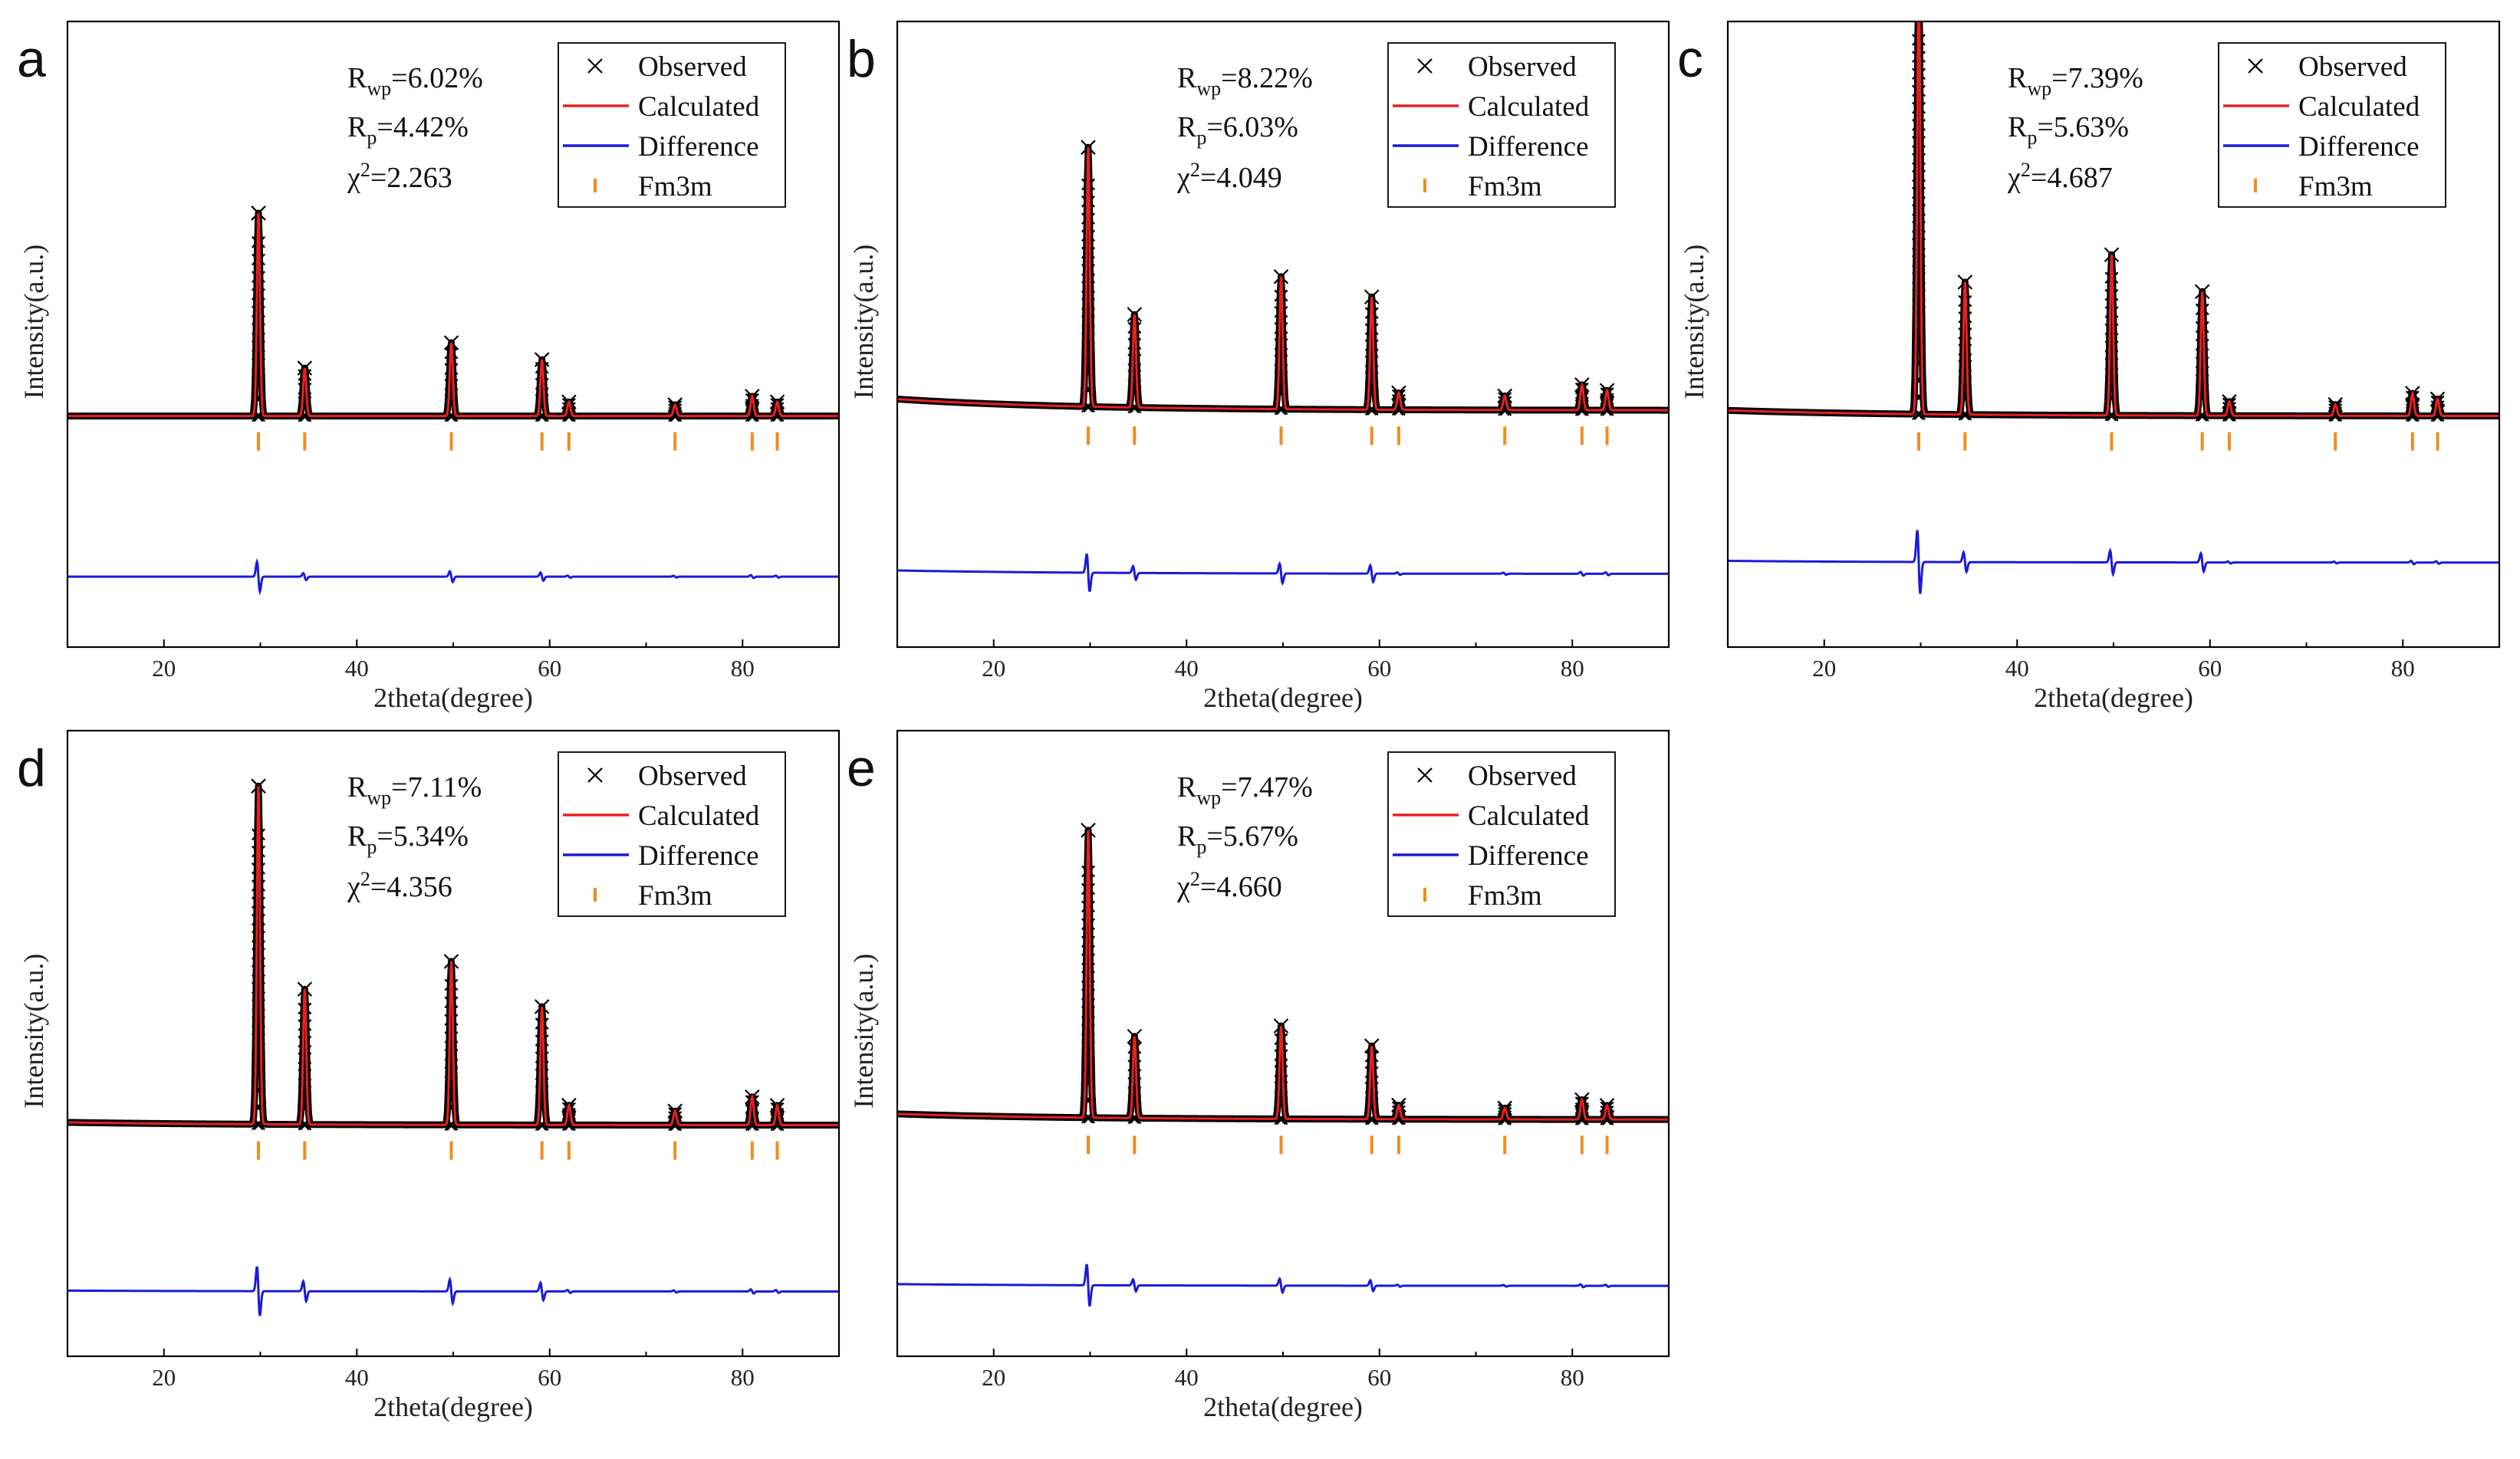 This screenshot has height=1459, width=2520. I want to click on calculated-line-a, so click(453, 315).